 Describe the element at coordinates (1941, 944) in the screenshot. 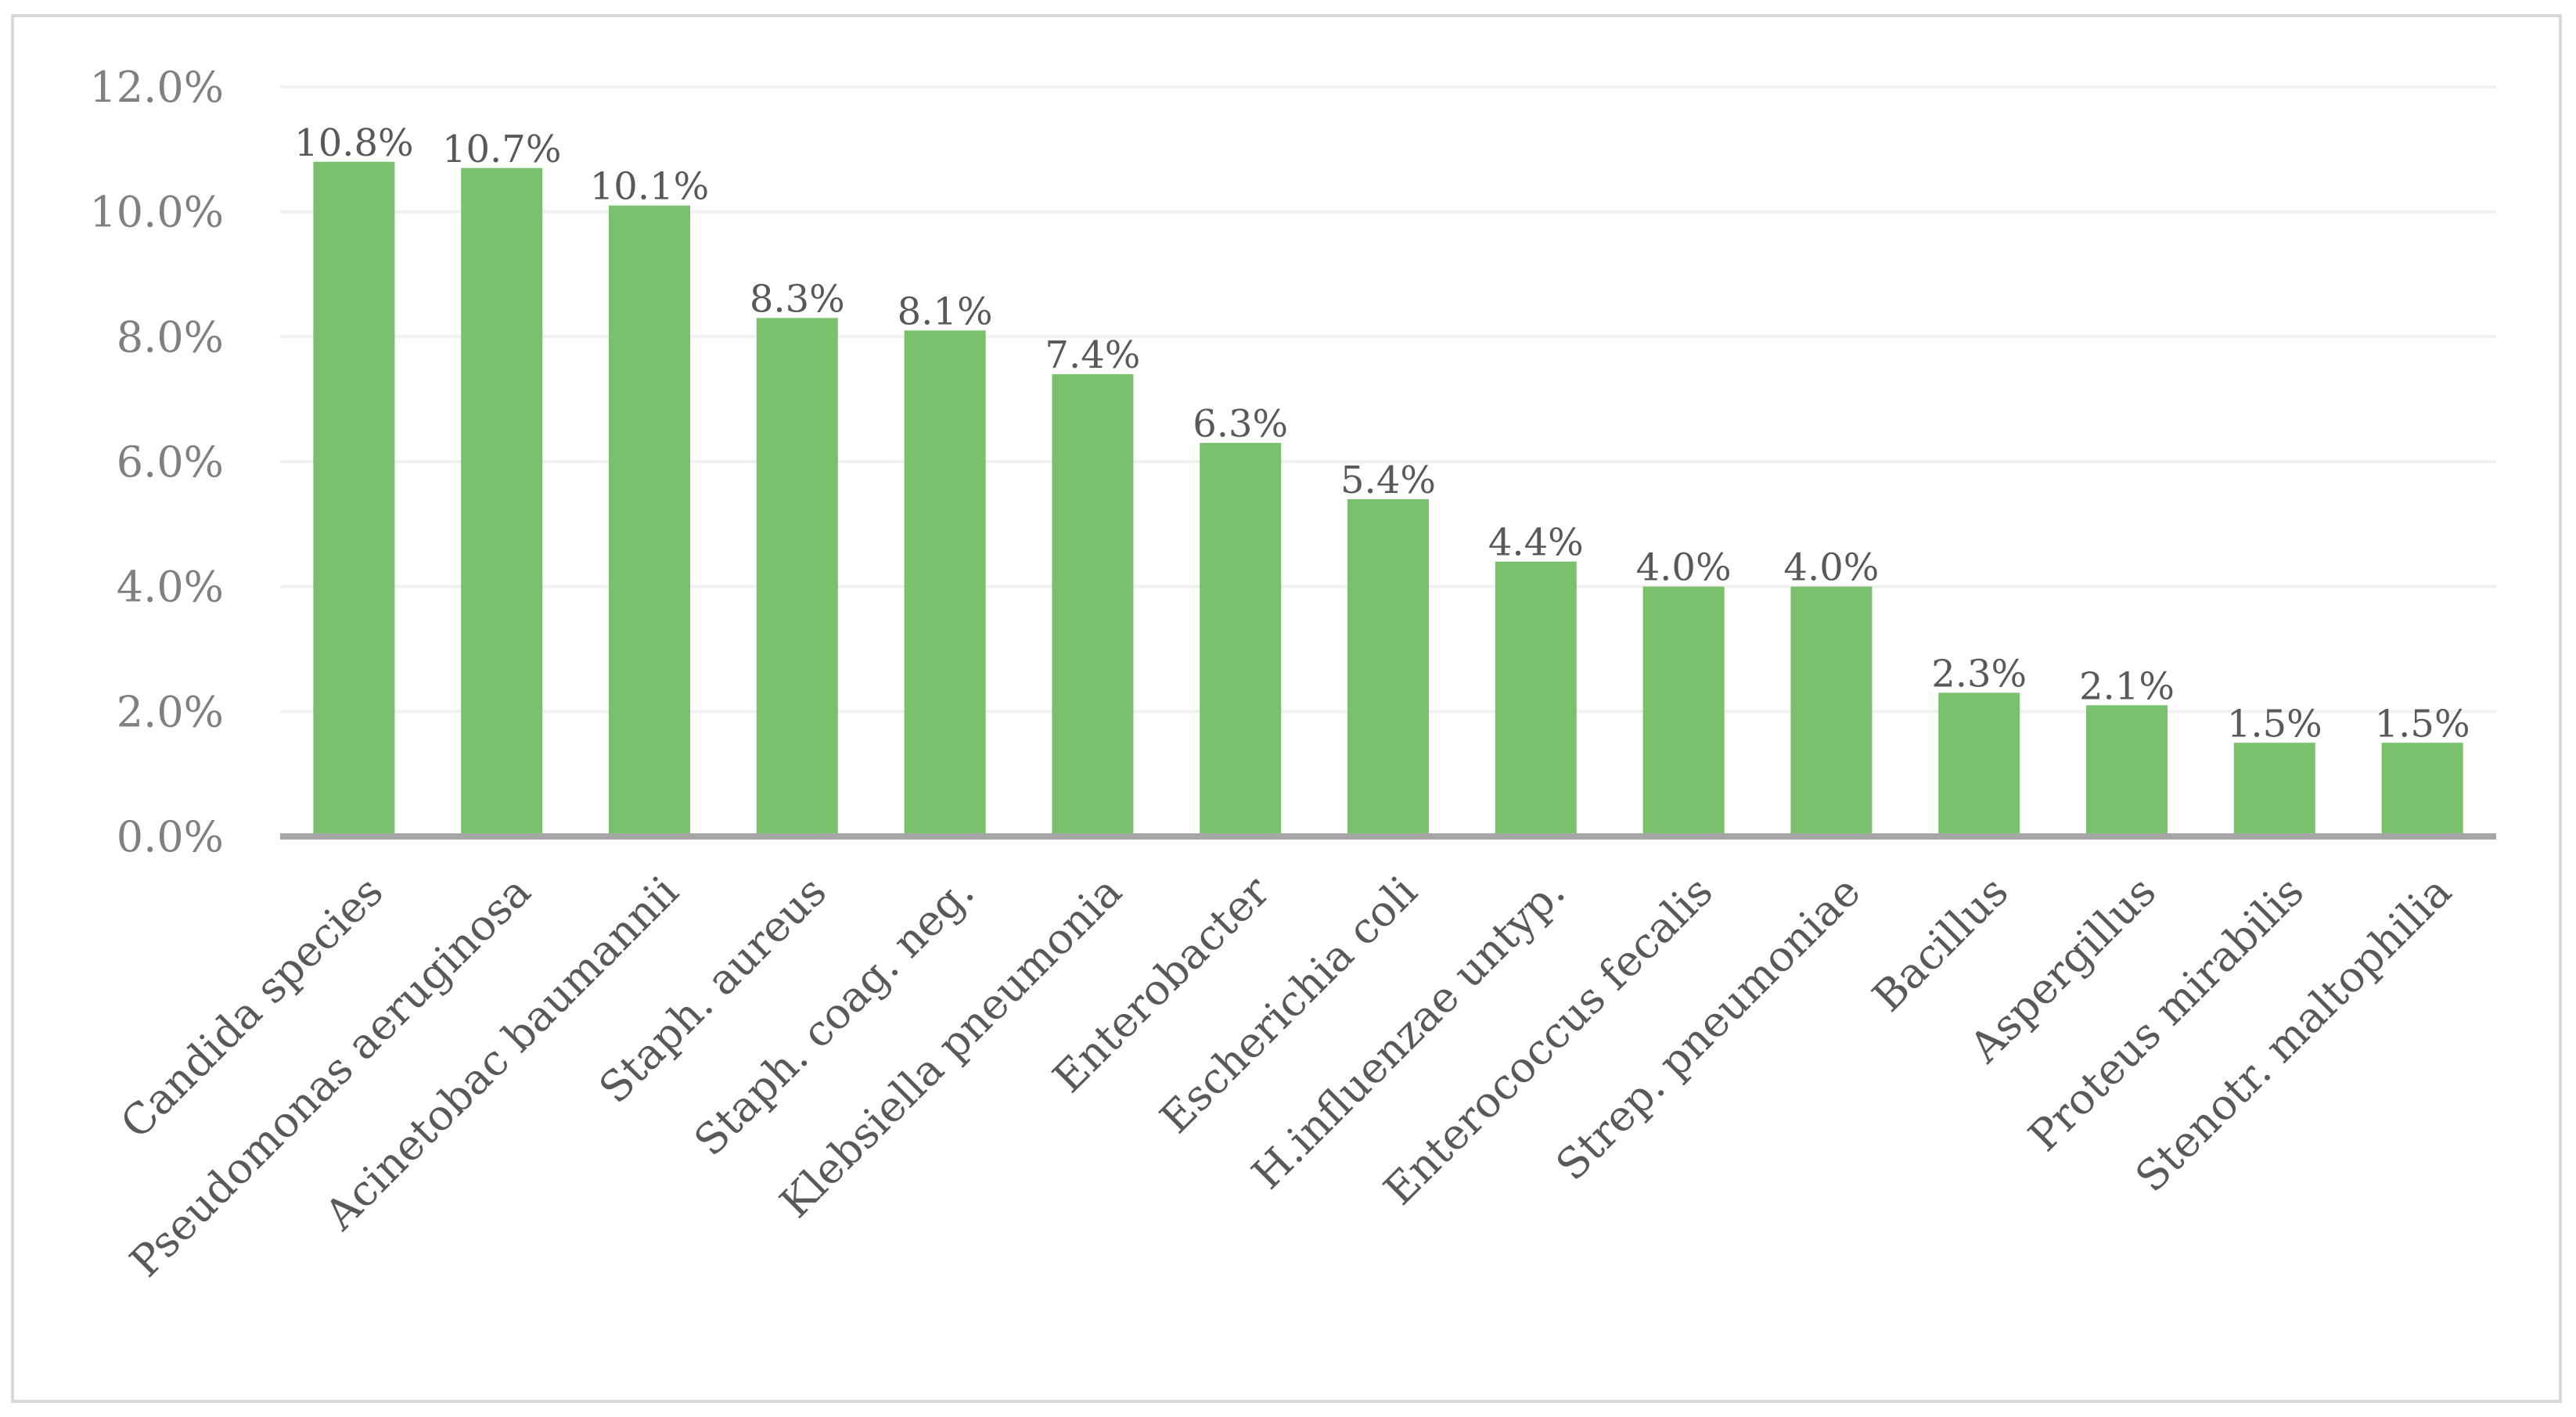

I see `category-label: Bacillus` at that location.